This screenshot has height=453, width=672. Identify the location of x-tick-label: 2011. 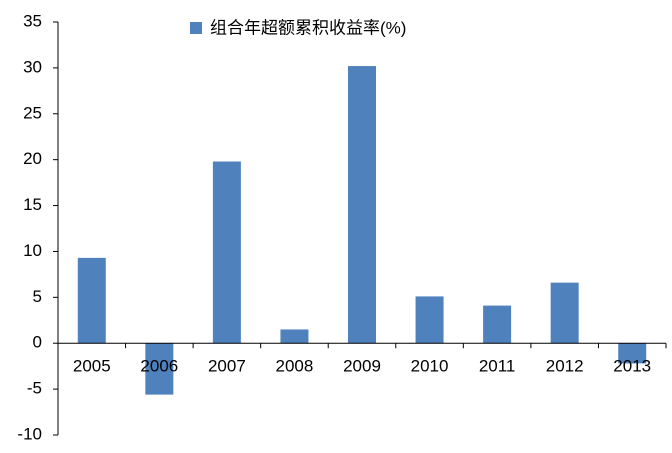
(497, 366).